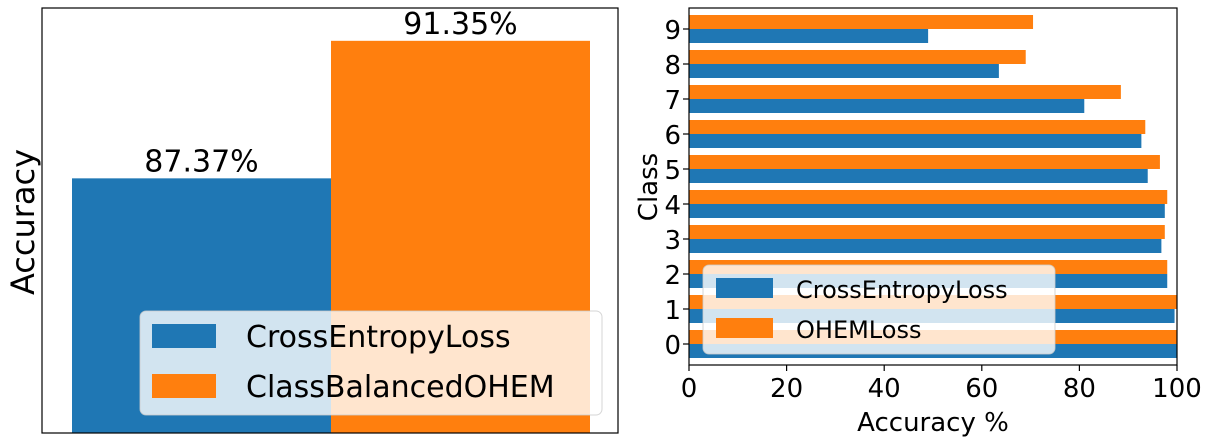 Image resolution: width=1212 pixels, height=442 pixels. What do you see at coordinates (672, 276) in the screenshot?
I see `y-tick-label: 2` at bounding box center [672, 276].